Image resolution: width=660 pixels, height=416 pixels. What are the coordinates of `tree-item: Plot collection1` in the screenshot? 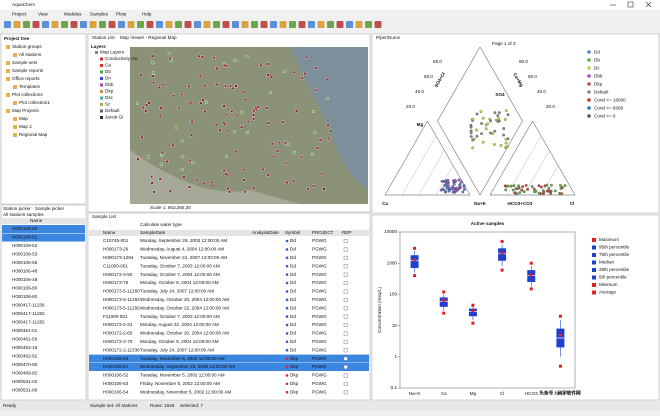 It's located at (34, 102).